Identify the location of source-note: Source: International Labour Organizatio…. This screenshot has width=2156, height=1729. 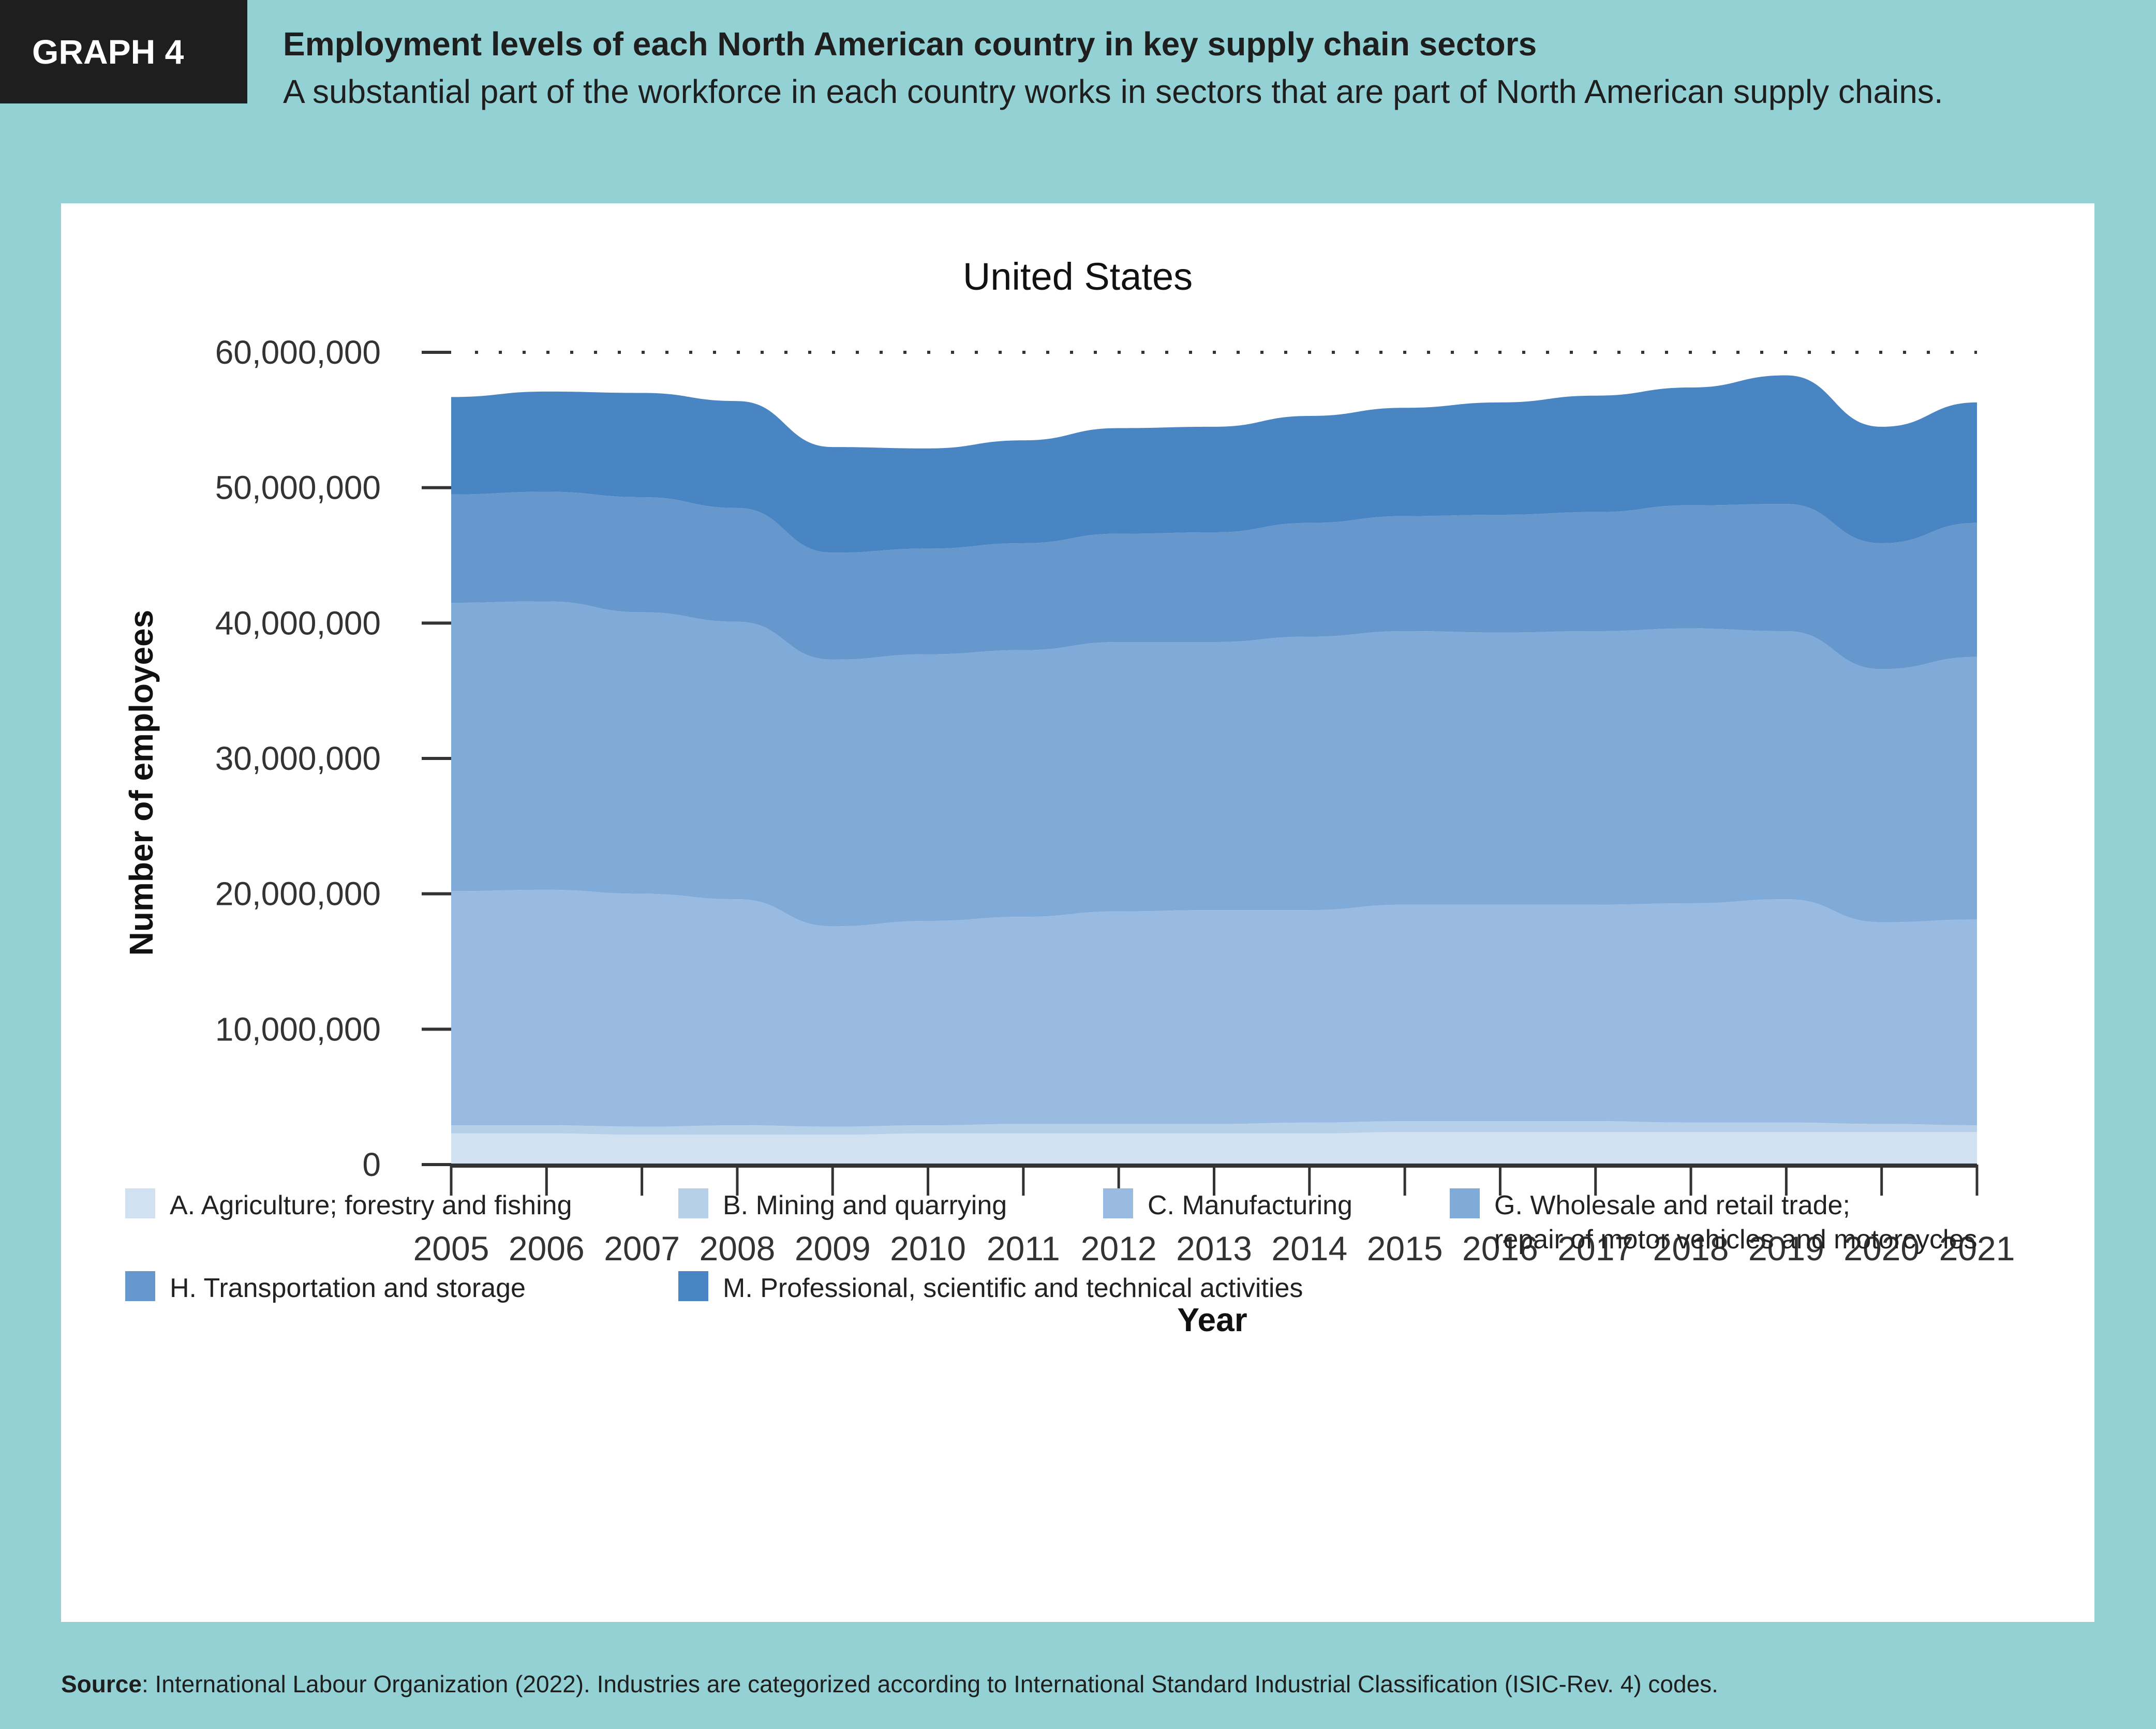
(889, 1684).